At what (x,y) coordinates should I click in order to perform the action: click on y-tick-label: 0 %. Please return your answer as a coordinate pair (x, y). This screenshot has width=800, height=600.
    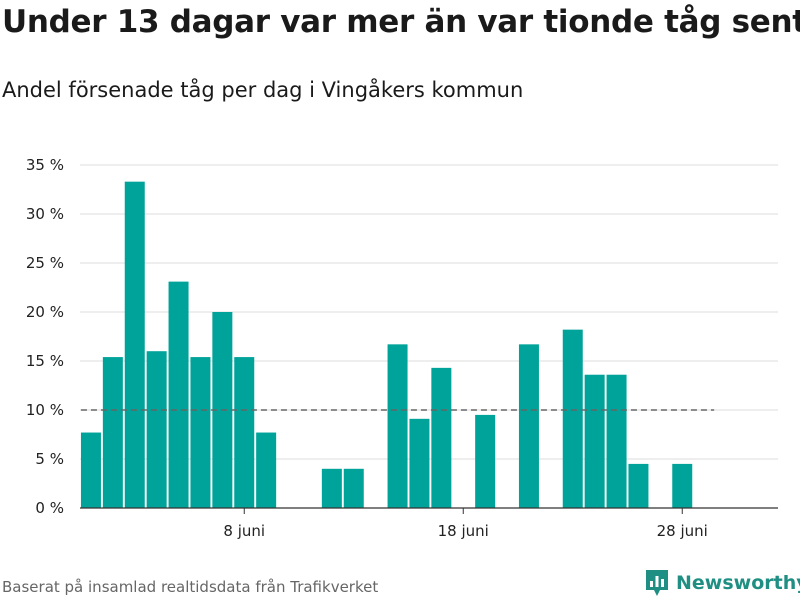
    Looking at the image, I should click on (49, 508).